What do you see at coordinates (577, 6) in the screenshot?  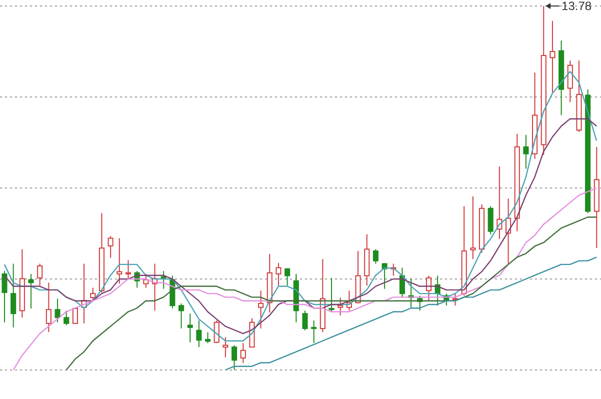 I see `annotation: 13.78` at bounding box center [577, 6].